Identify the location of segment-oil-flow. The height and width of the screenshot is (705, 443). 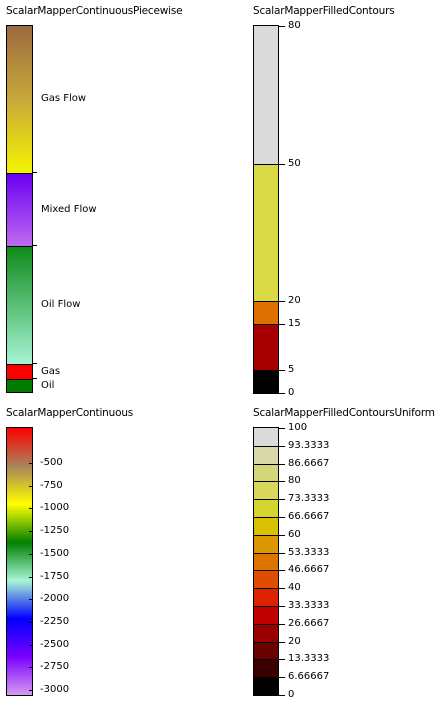
(19, 306).